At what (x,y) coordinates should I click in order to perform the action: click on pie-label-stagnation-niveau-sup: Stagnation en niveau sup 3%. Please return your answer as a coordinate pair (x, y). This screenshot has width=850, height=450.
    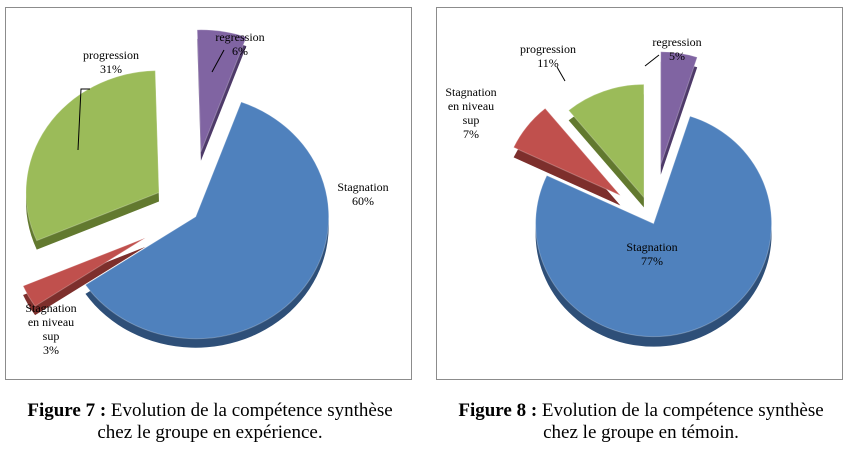
    Looking at the image, I should click on (50, 329).